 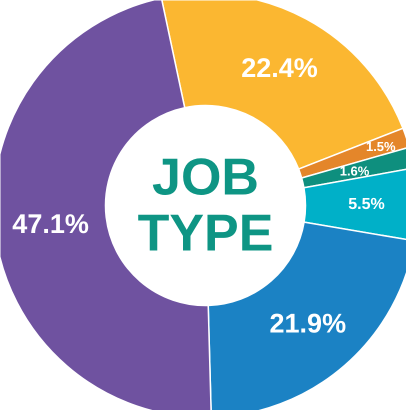 What do you see at coordinates (206, 205) in the screenshot?
I see `text: JOB TYPE` at bounding box center [206, 205].